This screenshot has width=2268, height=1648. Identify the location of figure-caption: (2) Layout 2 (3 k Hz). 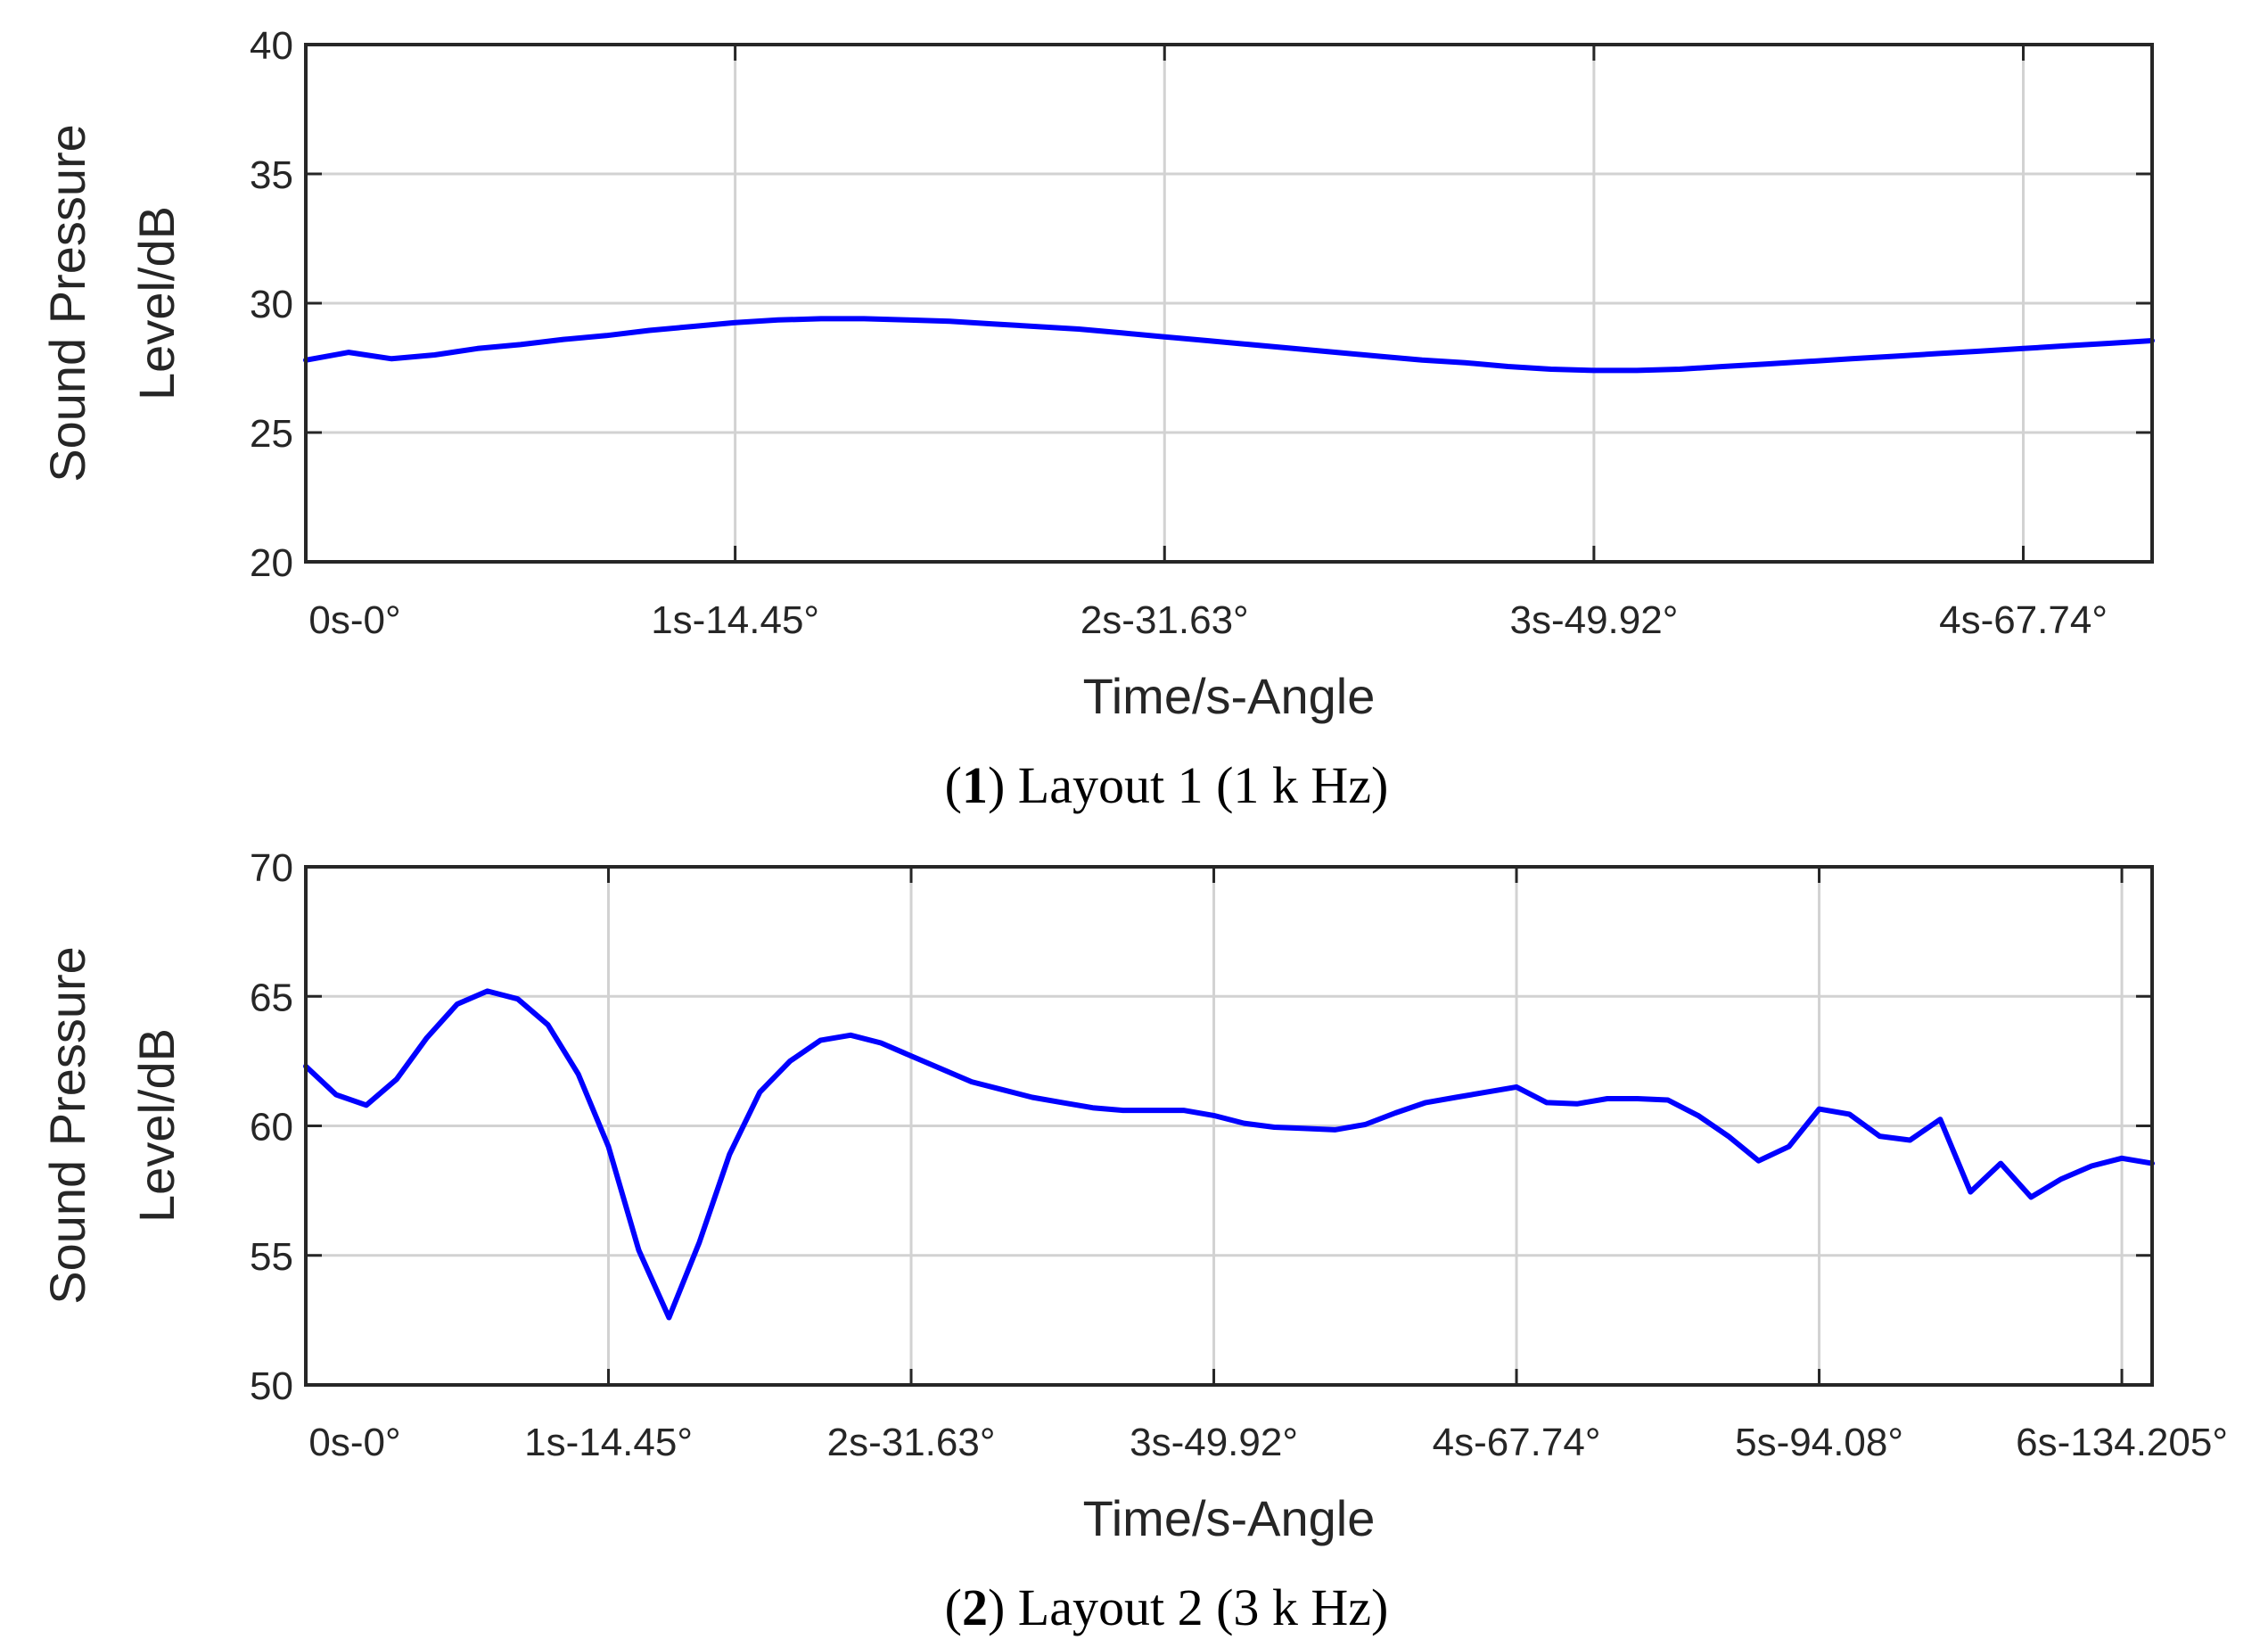
(1167, 1607).